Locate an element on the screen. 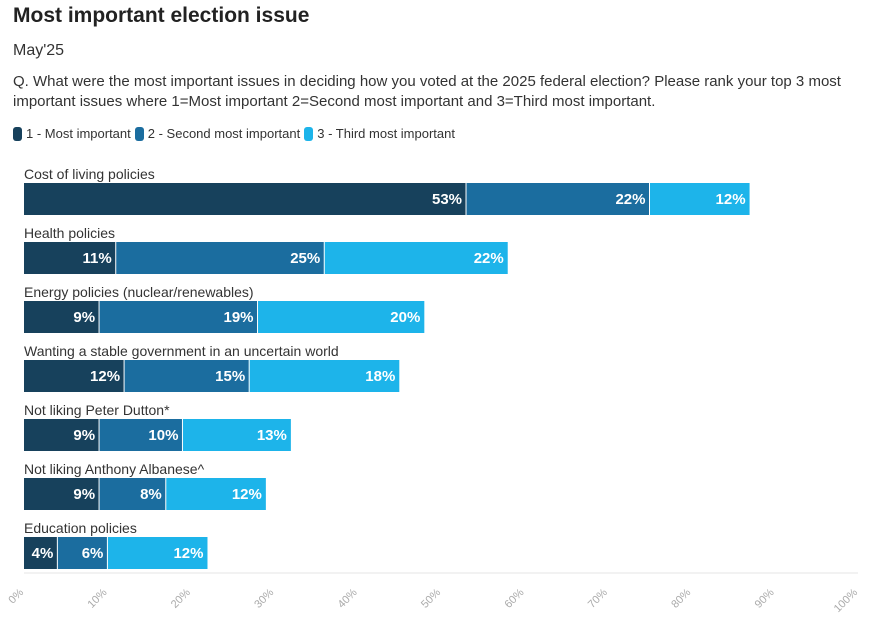 Image resolution: width=886 pixels, height=622 pixels. data-label-cost-of-living-policies-series-1: 53% is located at coordinates (447, 199).